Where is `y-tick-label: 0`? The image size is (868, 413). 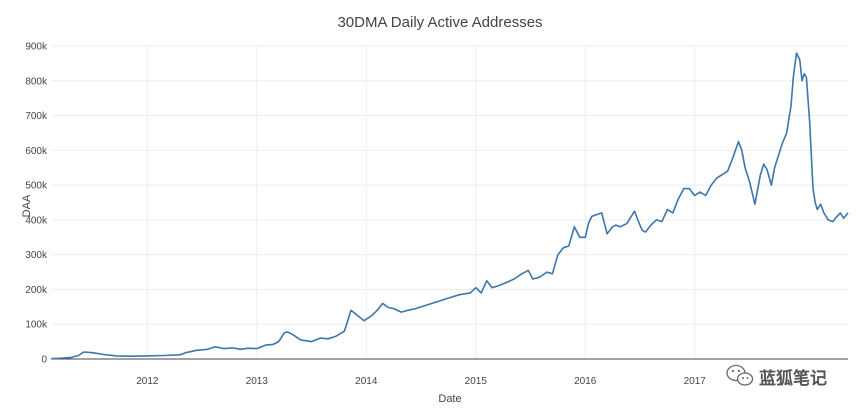 y-tick-label: 0 is located at coordinates (44, 360).